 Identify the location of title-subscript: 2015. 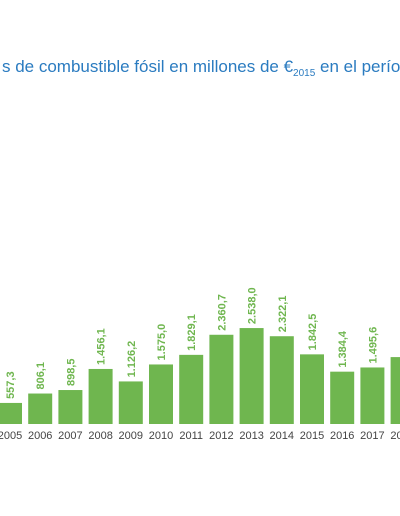
(304, 73).